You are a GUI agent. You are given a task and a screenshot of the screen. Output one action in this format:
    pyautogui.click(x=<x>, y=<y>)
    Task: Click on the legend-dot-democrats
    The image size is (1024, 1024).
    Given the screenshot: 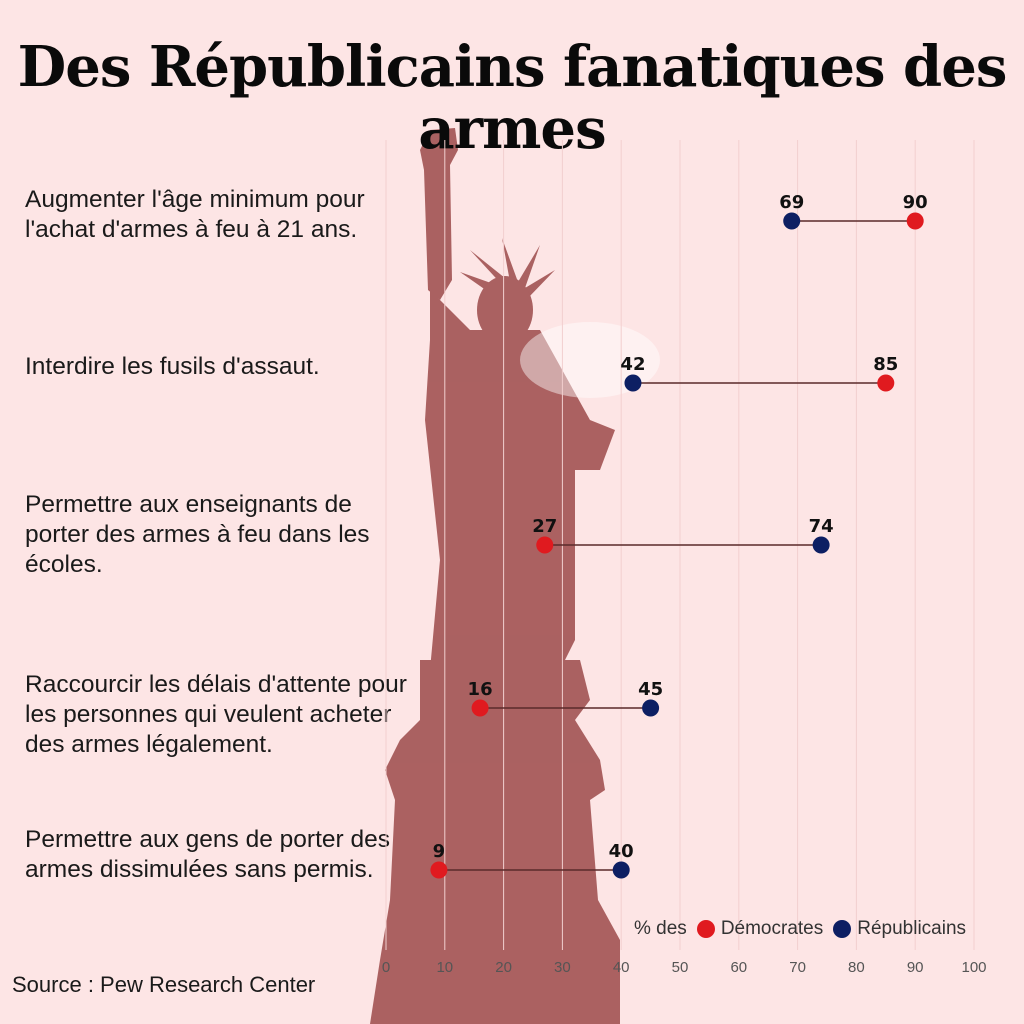 What is the action you would take?
    pyautogui.click(x=705, y=929)
    